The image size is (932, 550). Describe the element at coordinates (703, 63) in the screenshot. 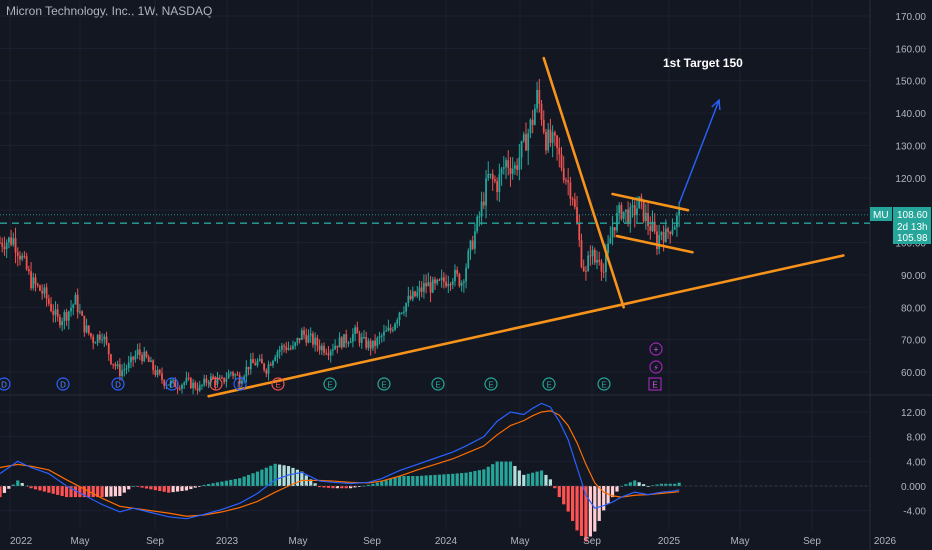

I see `target-annotation: 1st Target 150` at that location.